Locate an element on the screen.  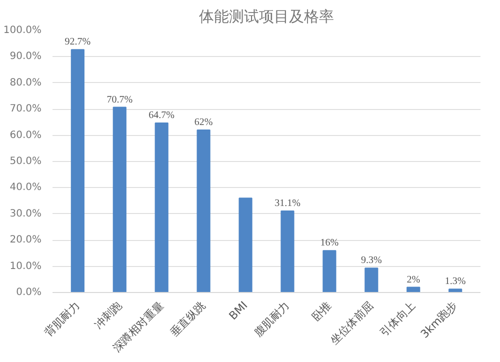
data-label: 31.1% is located at coordinates (287, 204).